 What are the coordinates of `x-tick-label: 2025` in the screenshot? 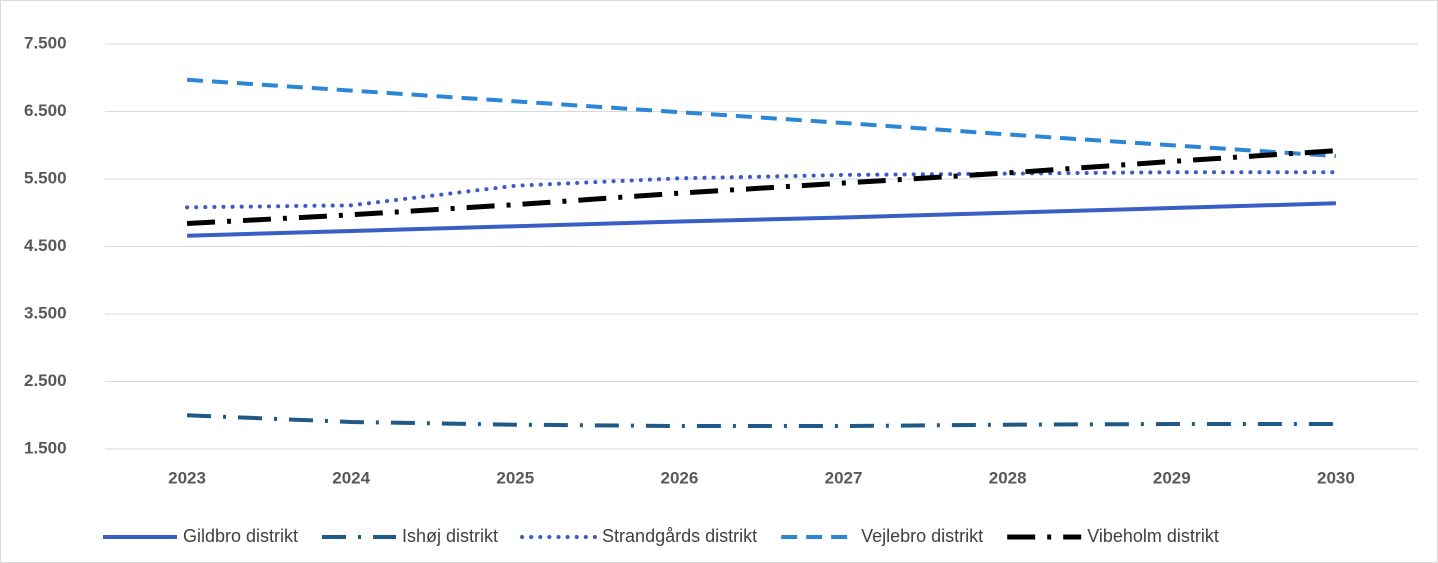 It's located at (515, 477).